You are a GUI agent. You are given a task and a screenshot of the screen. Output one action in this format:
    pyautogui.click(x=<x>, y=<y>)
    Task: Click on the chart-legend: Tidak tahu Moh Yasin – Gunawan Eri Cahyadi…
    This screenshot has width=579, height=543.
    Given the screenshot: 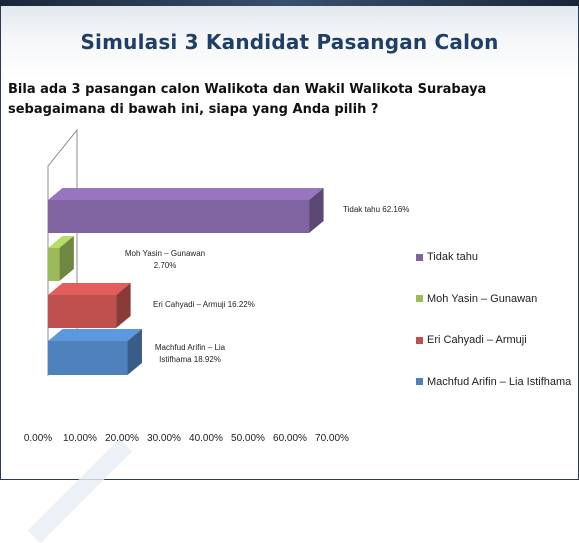 What is the action you would take?
    pyautogui.click(x=496, y=329)
    